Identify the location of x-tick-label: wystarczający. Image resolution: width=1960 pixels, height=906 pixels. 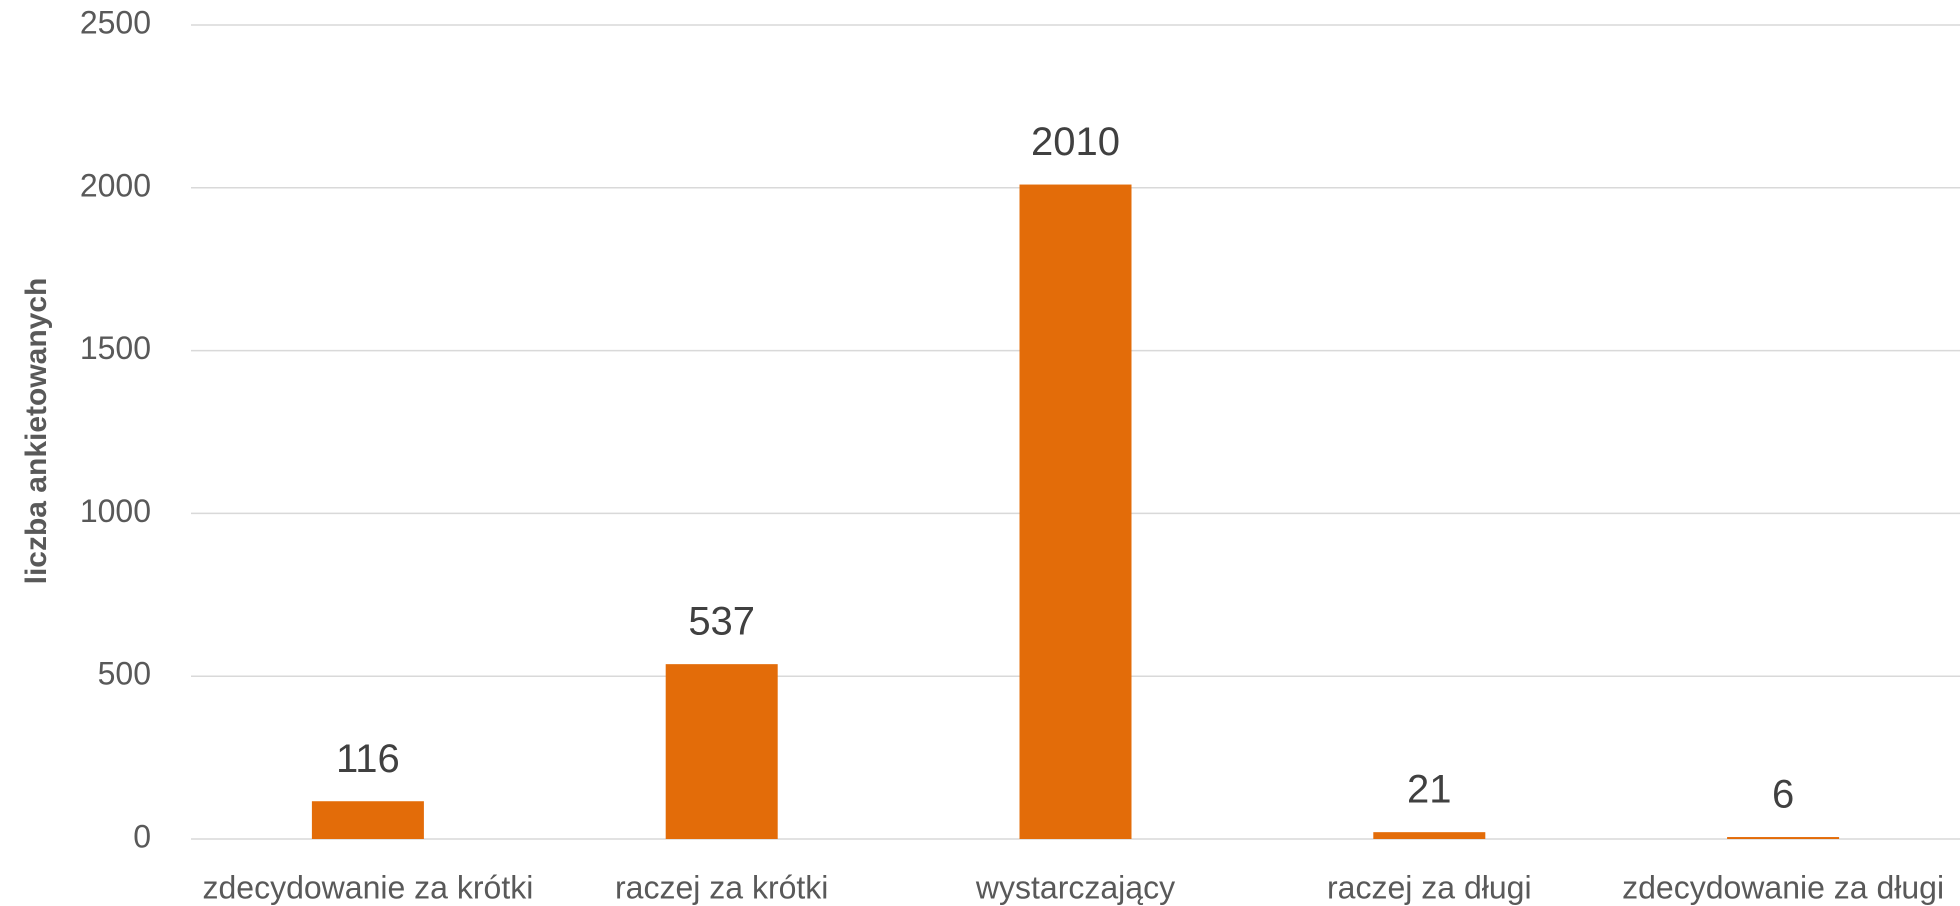
(1075, 887).